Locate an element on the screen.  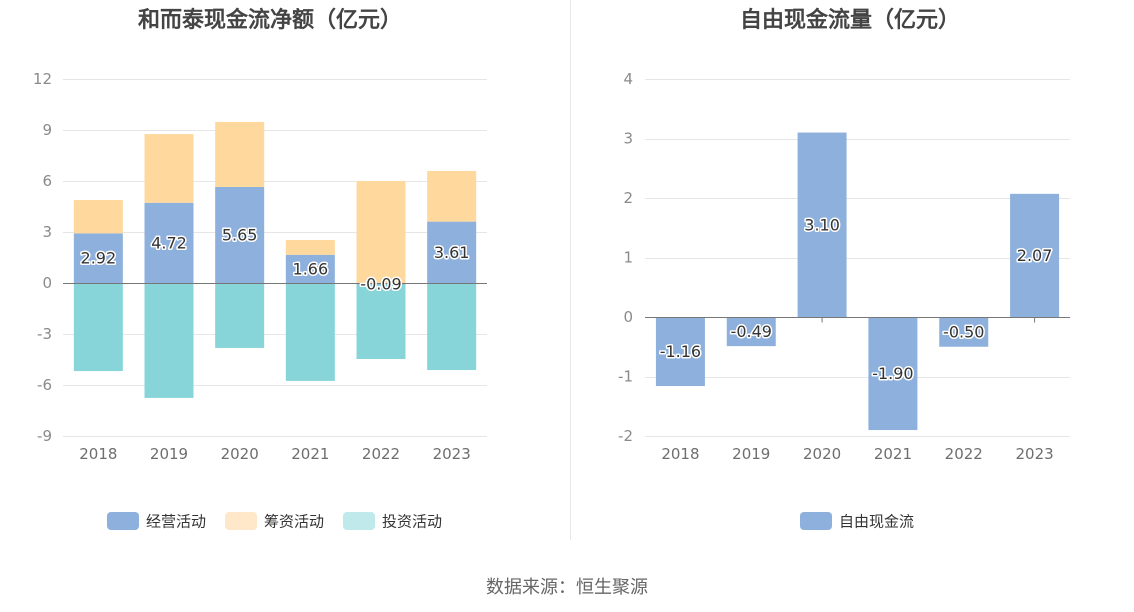
free-cash-flow-chart-legend: 自由现金流 is located at coordinates (857, 521).